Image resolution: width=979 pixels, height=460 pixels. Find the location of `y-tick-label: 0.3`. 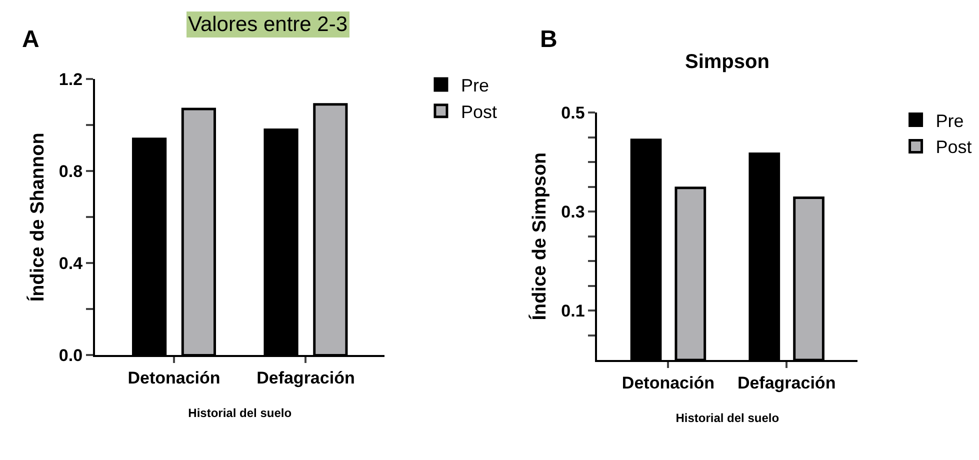

y-tick-label: 0.3 is located at coordinates (573, 212).